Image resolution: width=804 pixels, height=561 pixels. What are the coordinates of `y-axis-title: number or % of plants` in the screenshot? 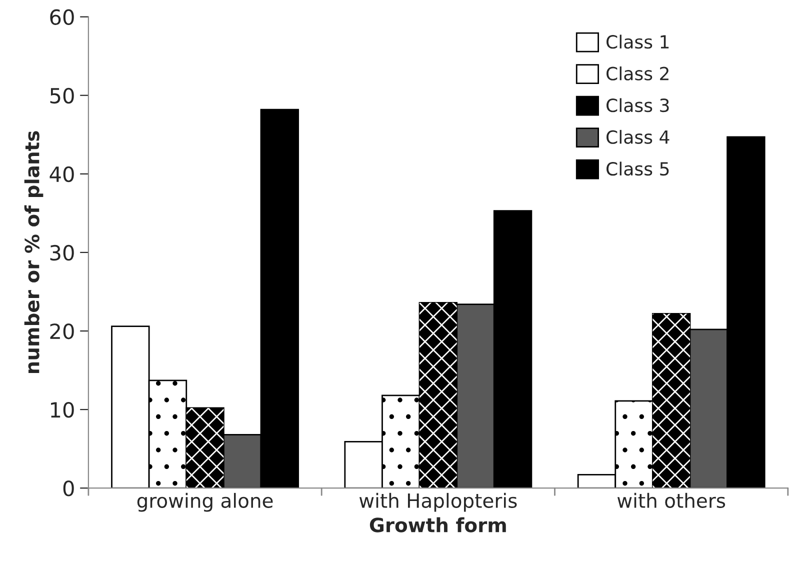 It's located at (34, 252).